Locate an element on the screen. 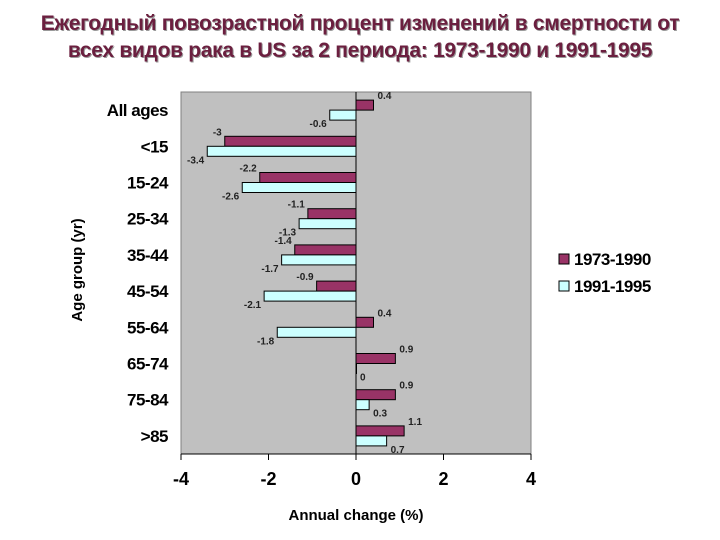  data-label: -2.2 is located at coordinates (249, 169).